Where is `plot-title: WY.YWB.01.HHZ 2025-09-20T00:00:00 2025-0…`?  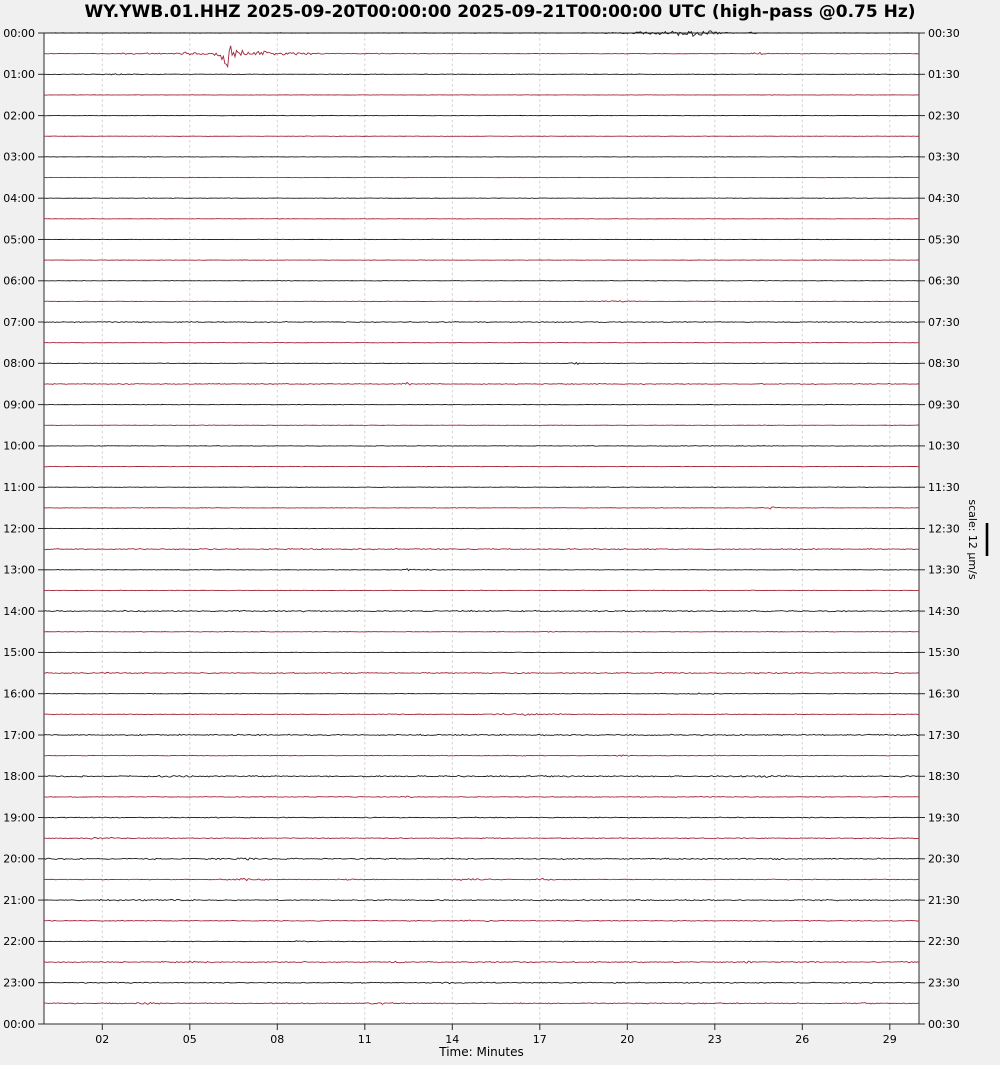 plot-title: WY.YWB.01.HHZ 2025-09-20T00:00:00 2025-0… is located at coordinates (500, 12).